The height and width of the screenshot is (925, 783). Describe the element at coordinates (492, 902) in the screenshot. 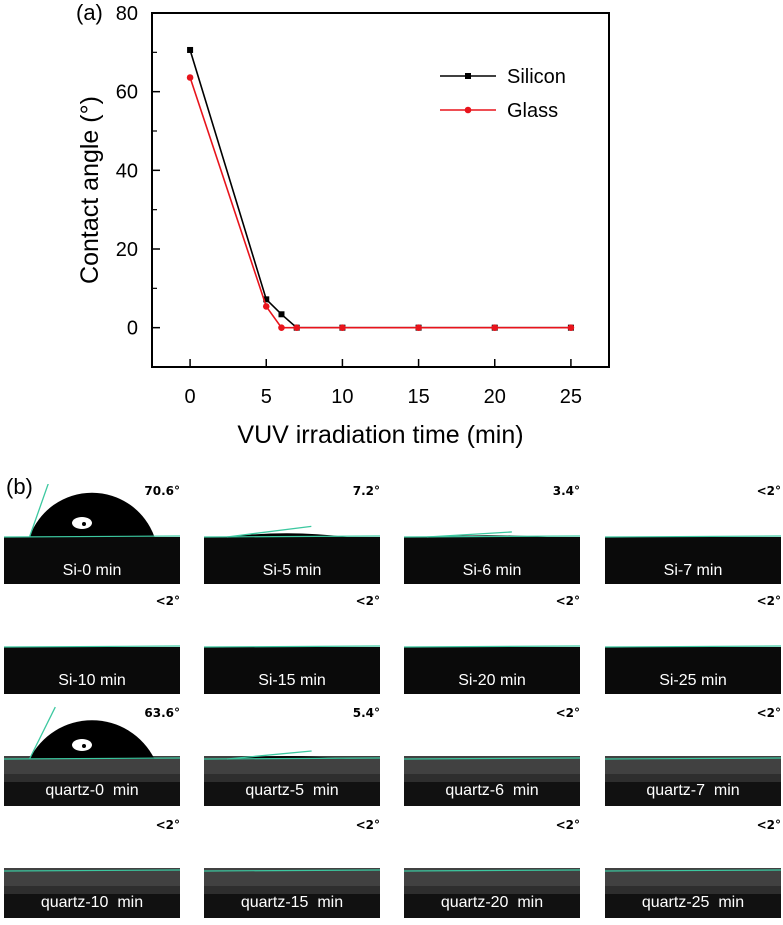

I see `image-caption: quartz-20 min` at that location.